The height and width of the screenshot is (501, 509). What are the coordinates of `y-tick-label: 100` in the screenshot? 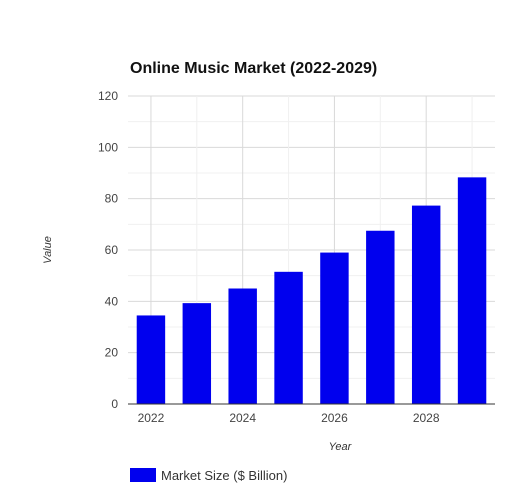 It's located at (108, 147).